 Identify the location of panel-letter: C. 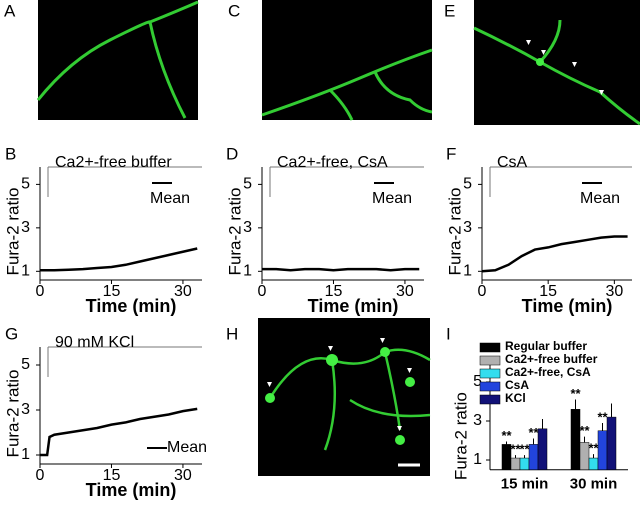
(234, 10).